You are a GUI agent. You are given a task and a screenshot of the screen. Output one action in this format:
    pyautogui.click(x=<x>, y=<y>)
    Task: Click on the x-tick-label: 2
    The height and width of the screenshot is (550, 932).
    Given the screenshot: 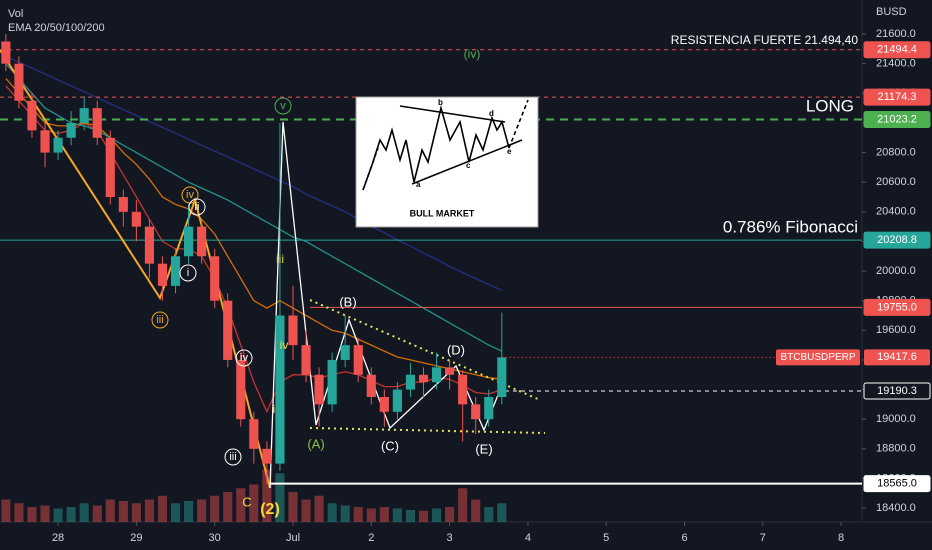 What is the action you would take?
    pyautogui.click(x=371, y=538)
    